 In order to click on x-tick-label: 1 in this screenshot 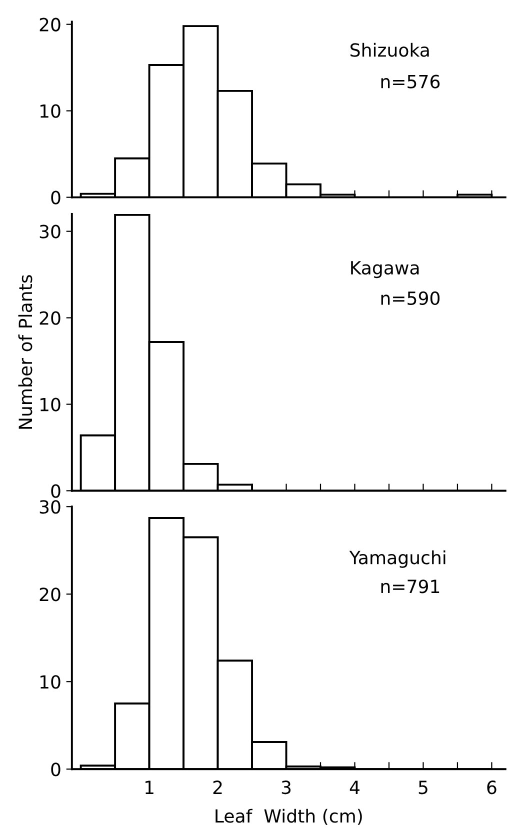, I will do `click(150, 787)`.